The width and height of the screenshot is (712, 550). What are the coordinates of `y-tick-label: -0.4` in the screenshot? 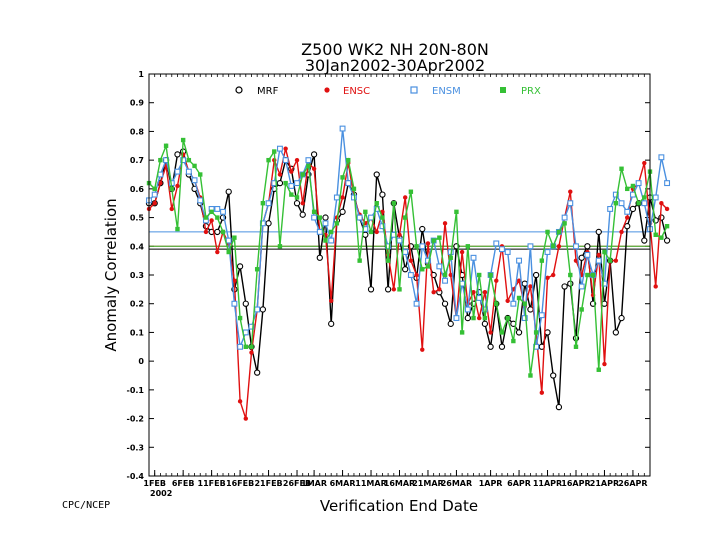 It's located at (136, 476).